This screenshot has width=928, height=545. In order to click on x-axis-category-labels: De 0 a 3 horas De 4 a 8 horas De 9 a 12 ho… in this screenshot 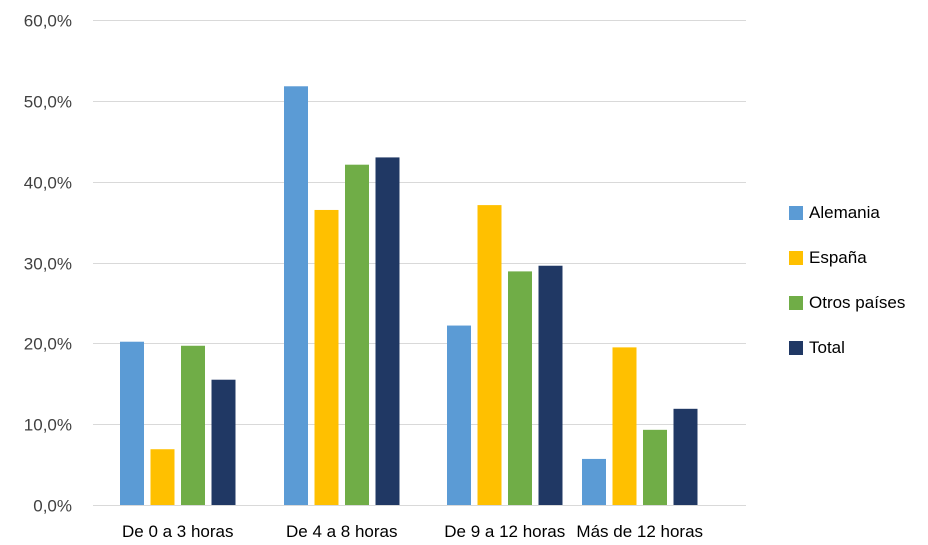, I will do `click(412, 531)`.